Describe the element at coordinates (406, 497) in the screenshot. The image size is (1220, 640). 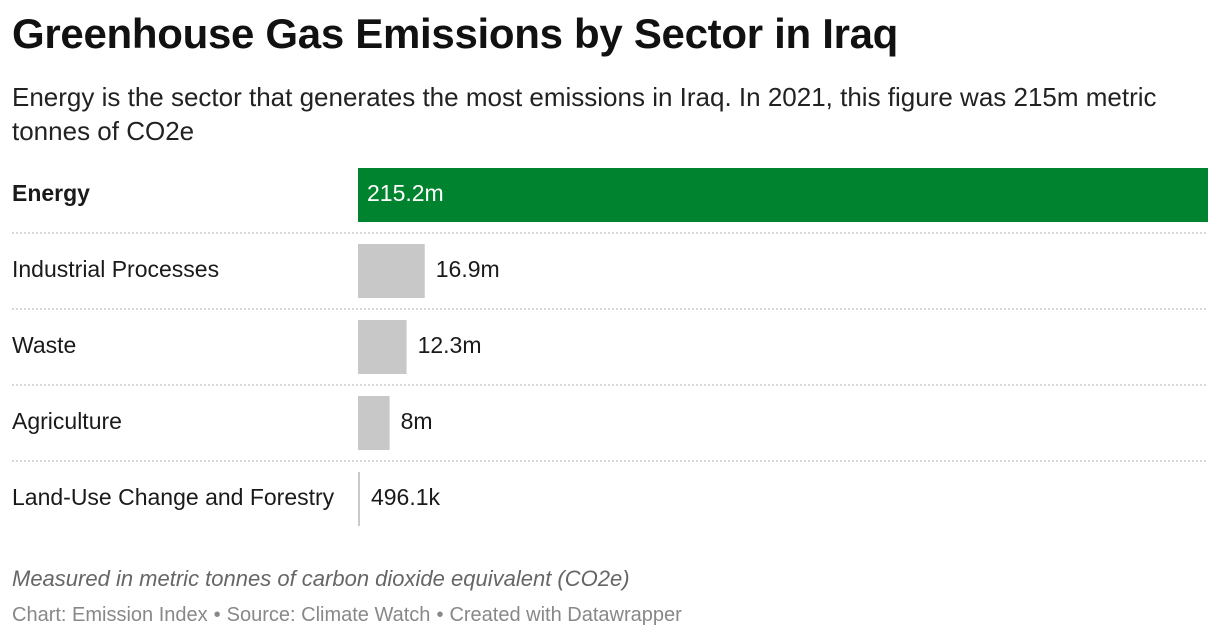
I see `value-label-land-use-change-and-forestry: 496.1k` at that location.